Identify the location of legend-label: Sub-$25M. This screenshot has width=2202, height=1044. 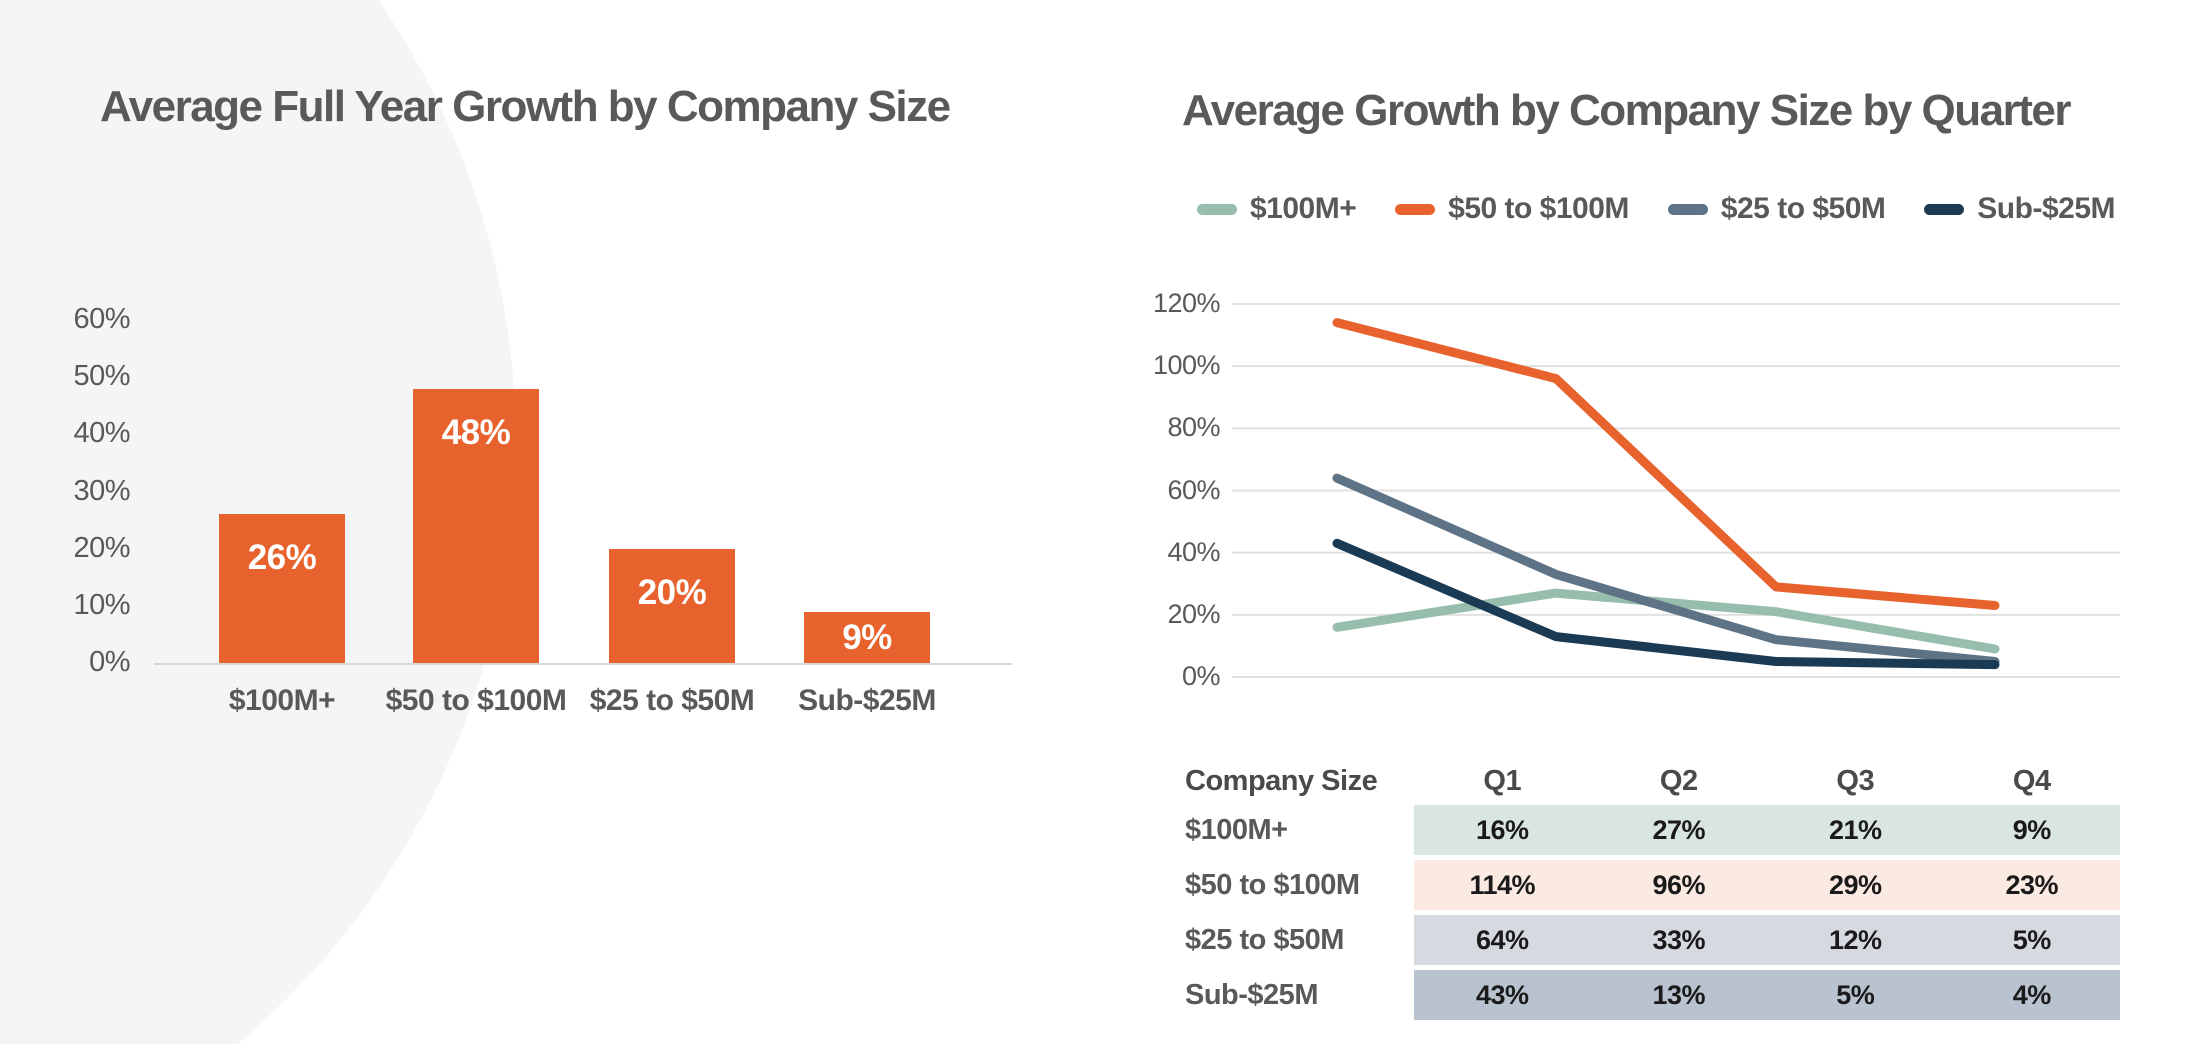
(2046, 208).